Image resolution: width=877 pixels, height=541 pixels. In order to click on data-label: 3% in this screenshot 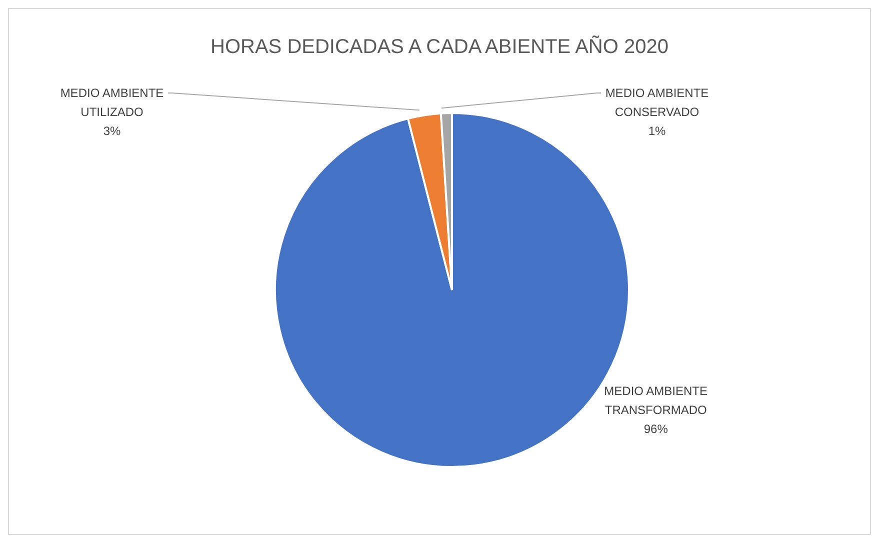, I will do `click(112, 131)`.